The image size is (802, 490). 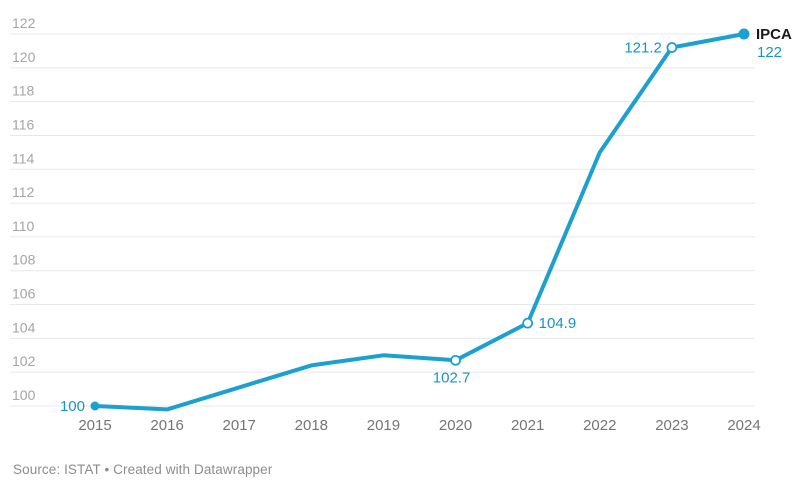 What do you see at coordinates (455, 425) in the screenshot?
I see `x-tick-label: 2020` at bounding box center [455, 425].